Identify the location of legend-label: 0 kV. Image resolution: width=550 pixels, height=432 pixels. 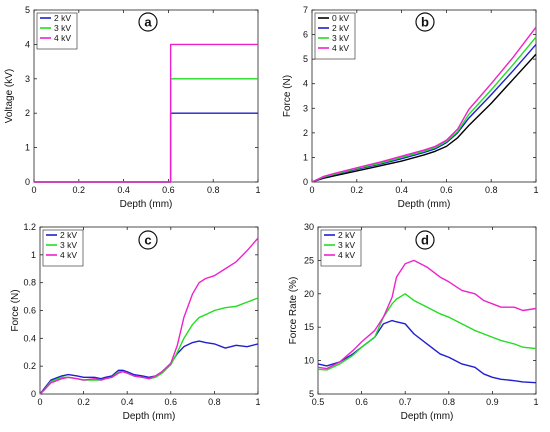
(340, 18).